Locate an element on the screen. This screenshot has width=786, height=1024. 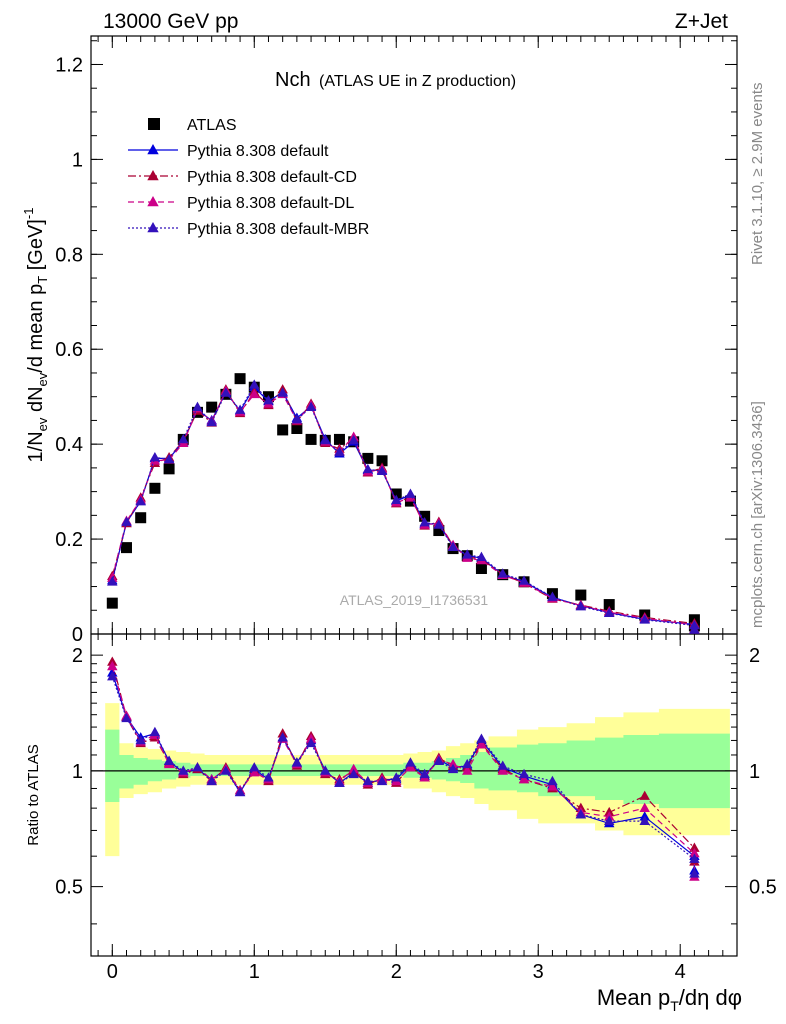
ratio-bands is located at coordinates (417, 780).